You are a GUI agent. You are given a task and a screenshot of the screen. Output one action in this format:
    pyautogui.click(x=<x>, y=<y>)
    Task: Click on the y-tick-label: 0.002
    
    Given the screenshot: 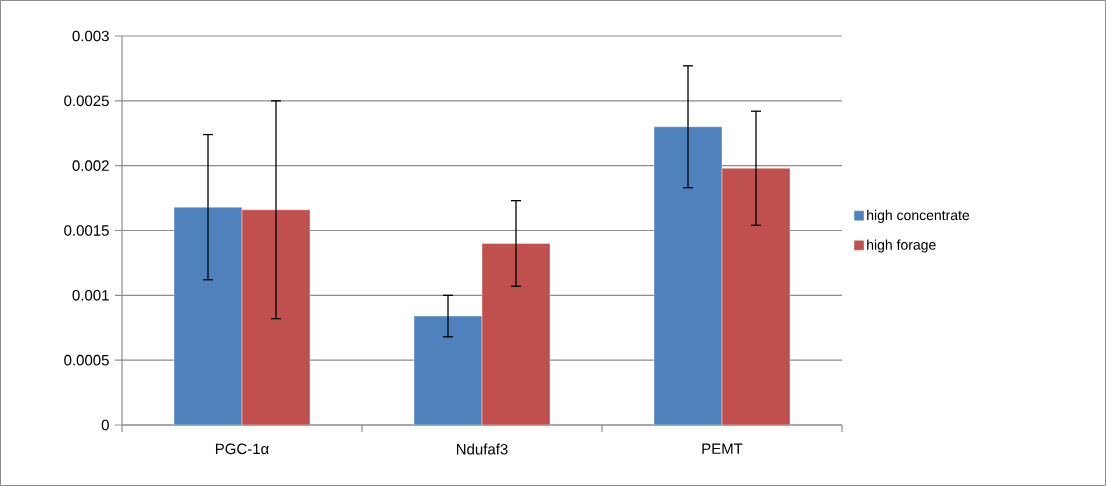 What is the action you would take?
    pyautogui.click(x=90, y=165)
    